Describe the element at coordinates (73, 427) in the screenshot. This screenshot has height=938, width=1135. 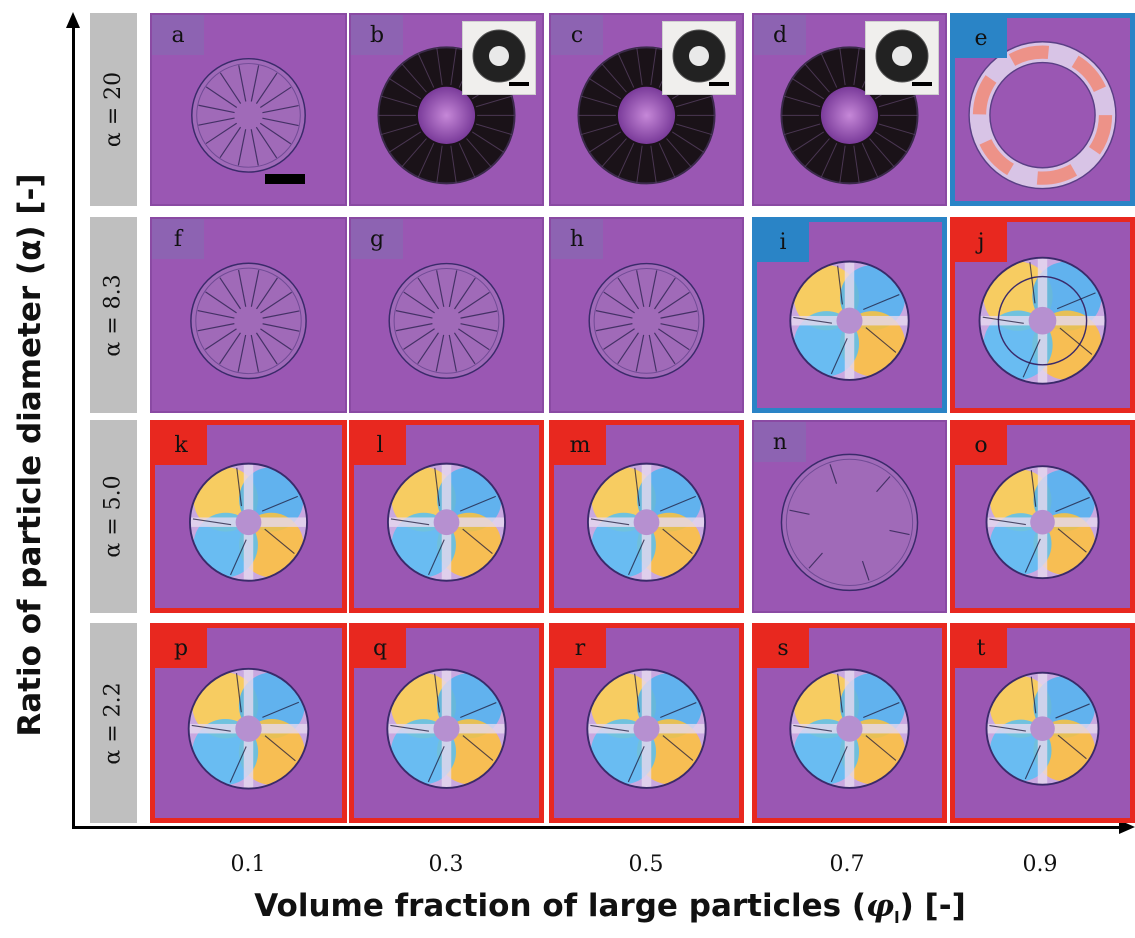
I see `y-axis-line` at that location.